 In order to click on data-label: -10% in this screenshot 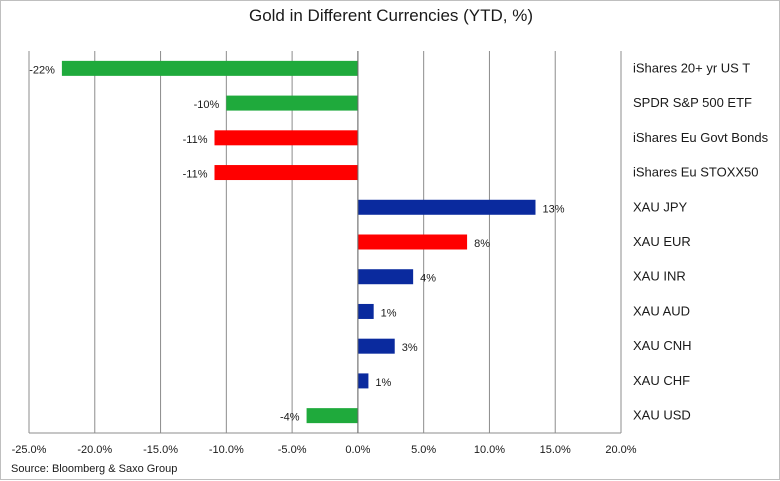, I will do `click(207, 105)`.